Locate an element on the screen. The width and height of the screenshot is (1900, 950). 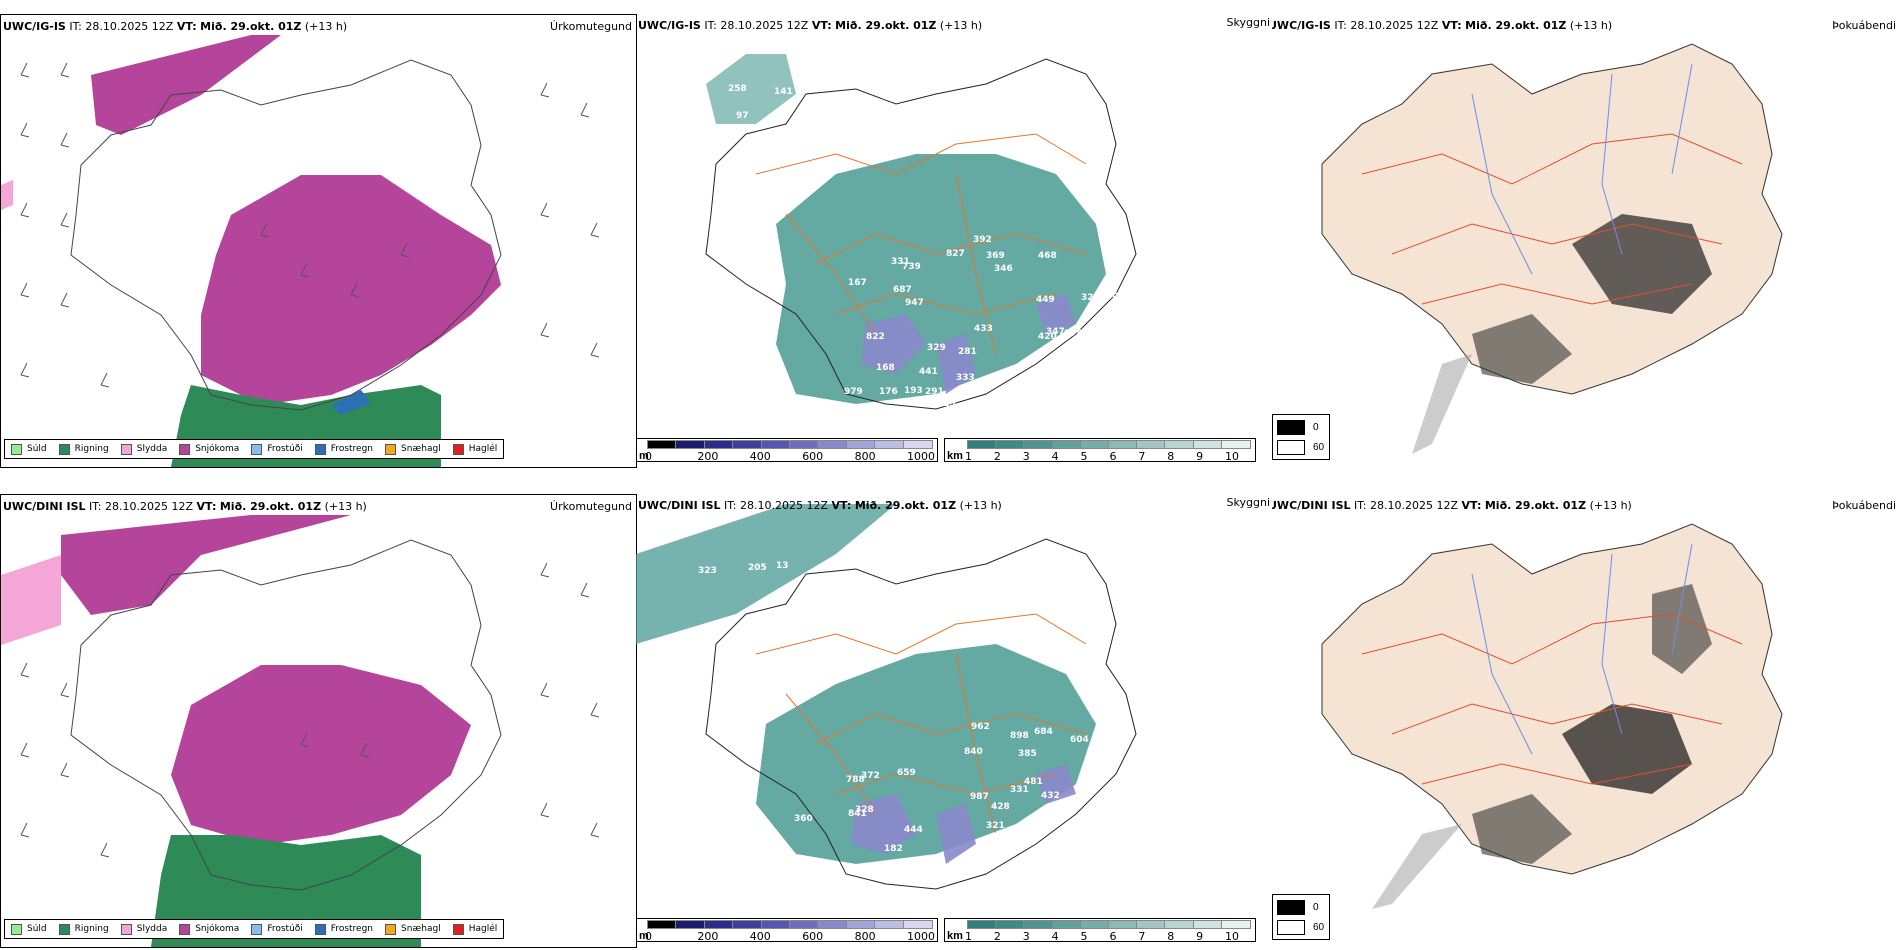
legend-item-frostúði: Frostúði is located at coordinates (277, 929).